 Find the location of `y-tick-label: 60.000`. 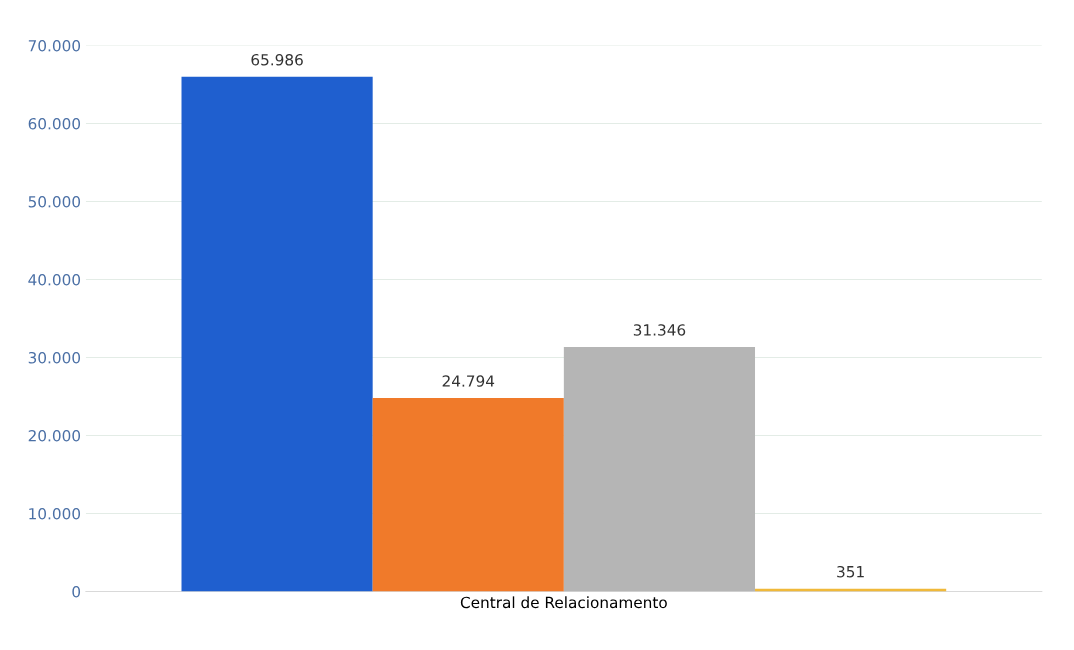

y-tick-label: 60.000 is located at coordinates (54, 123).